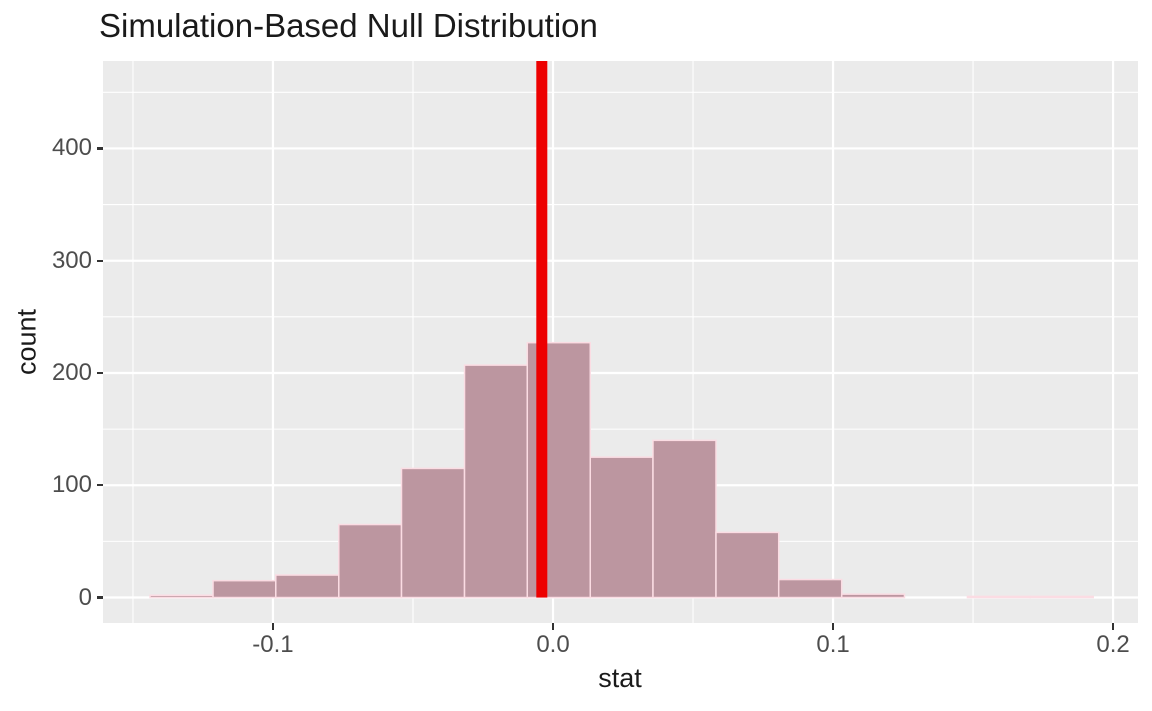  I want to click on y-tick-label: 200, so click(71, 372).